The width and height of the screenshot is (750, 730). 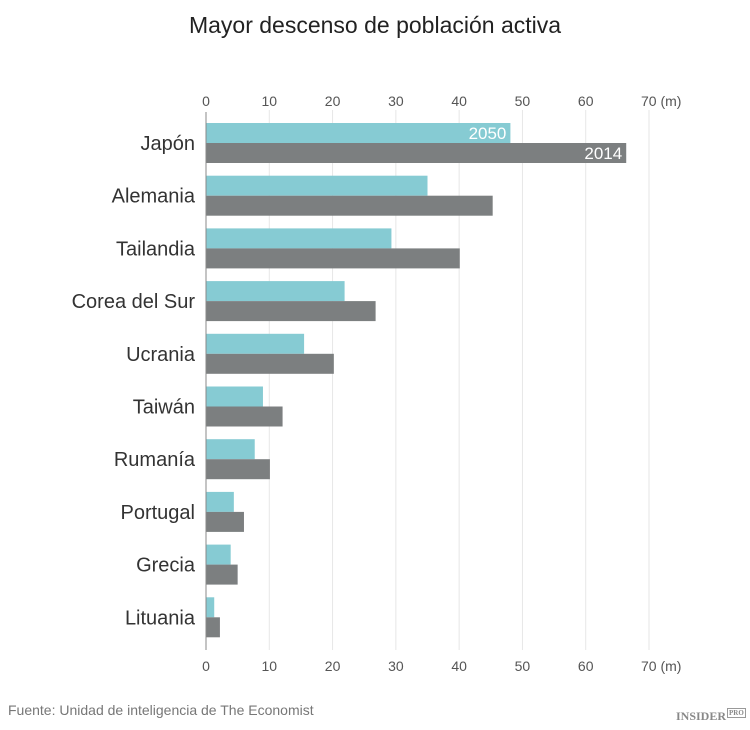 What do you see at coordinates (661, 101) in the screenshot?
I see `x-tick-label-top: 70 (m)` at bounding box center [661, 101].